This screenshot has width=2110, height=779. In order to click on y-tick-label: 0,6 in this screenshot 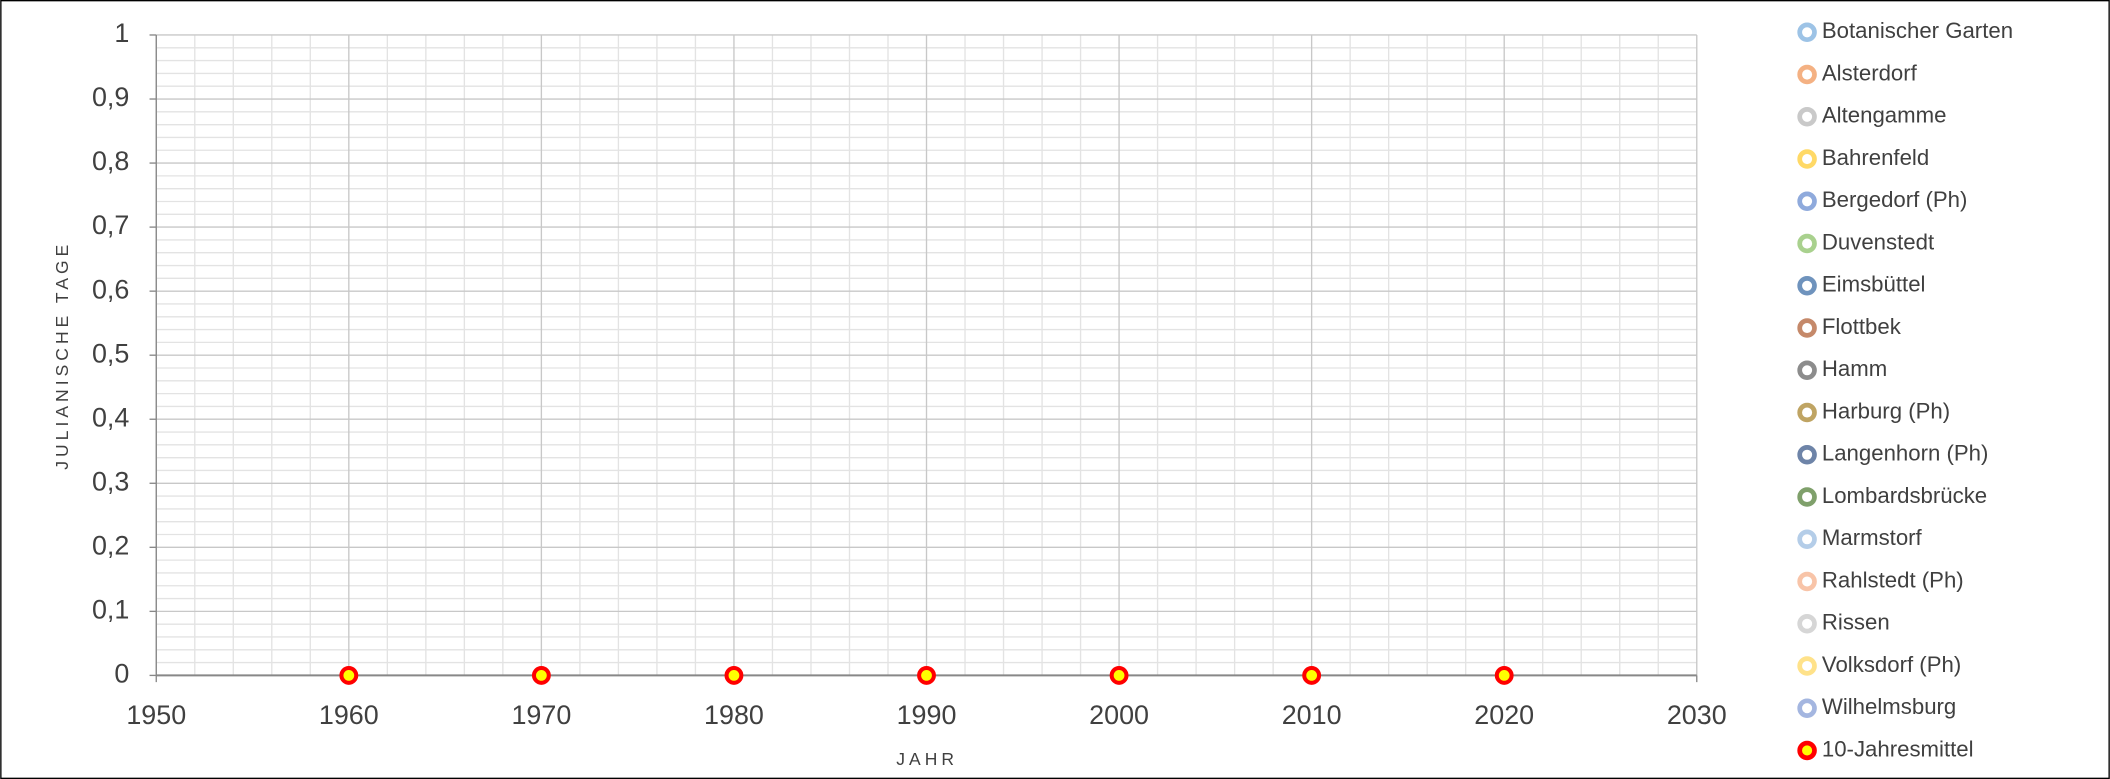, I will do `click(110, 289)`.